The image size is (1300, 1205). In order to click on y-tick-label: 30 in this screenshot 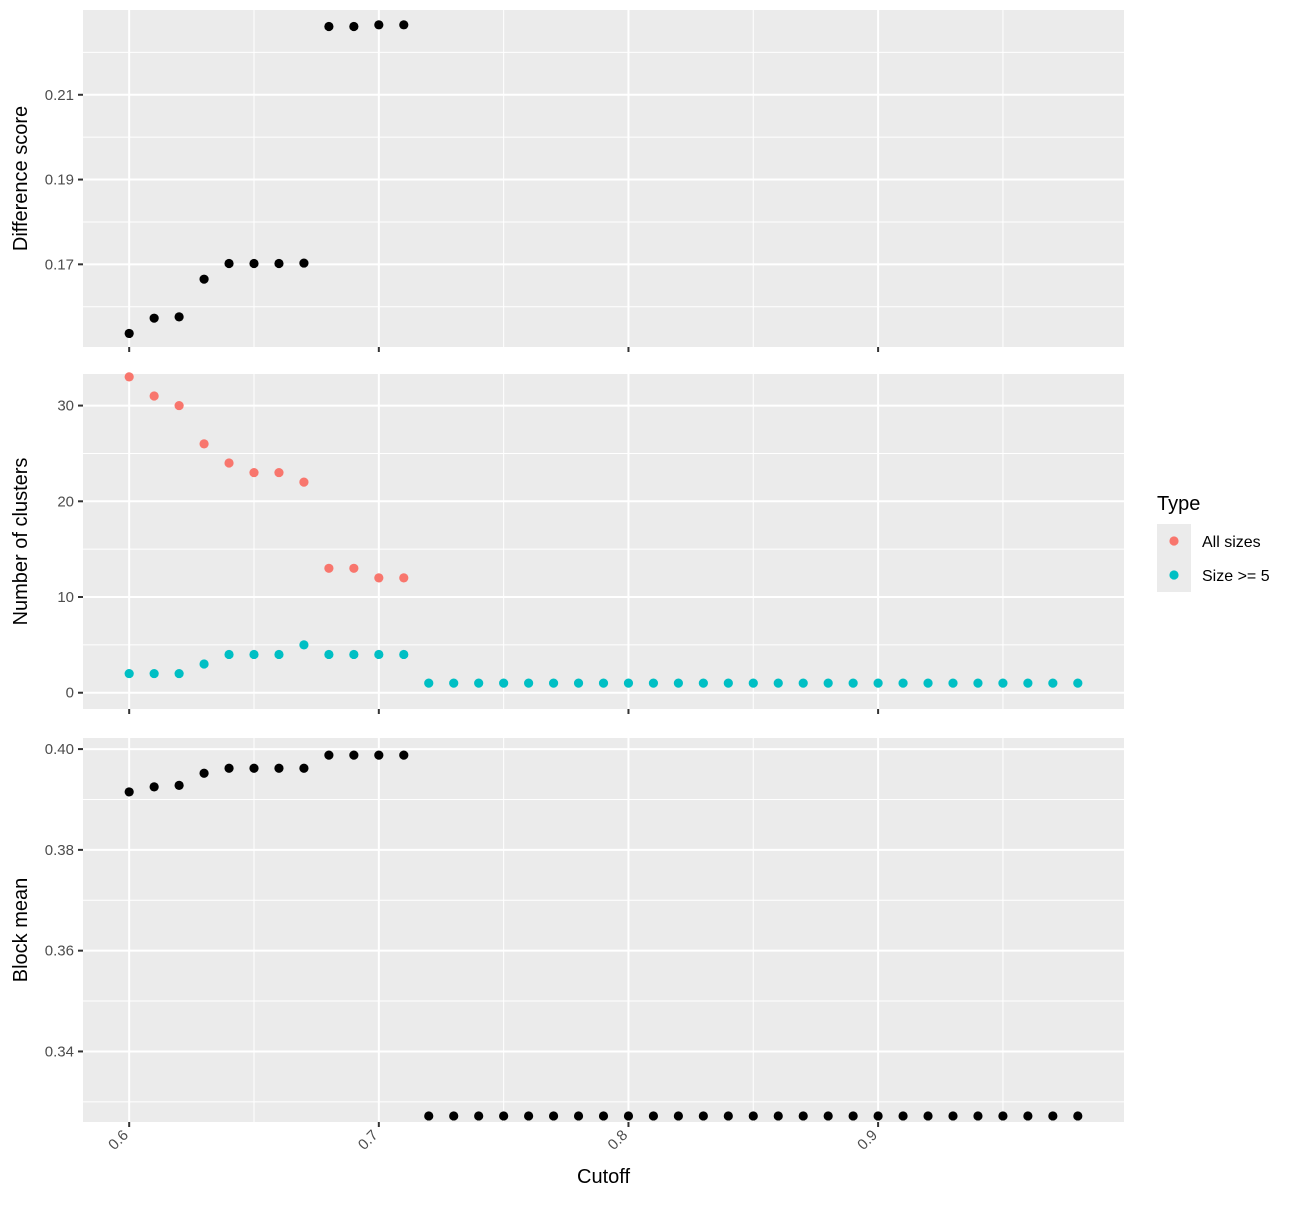, I will do `click(65, 406)`.